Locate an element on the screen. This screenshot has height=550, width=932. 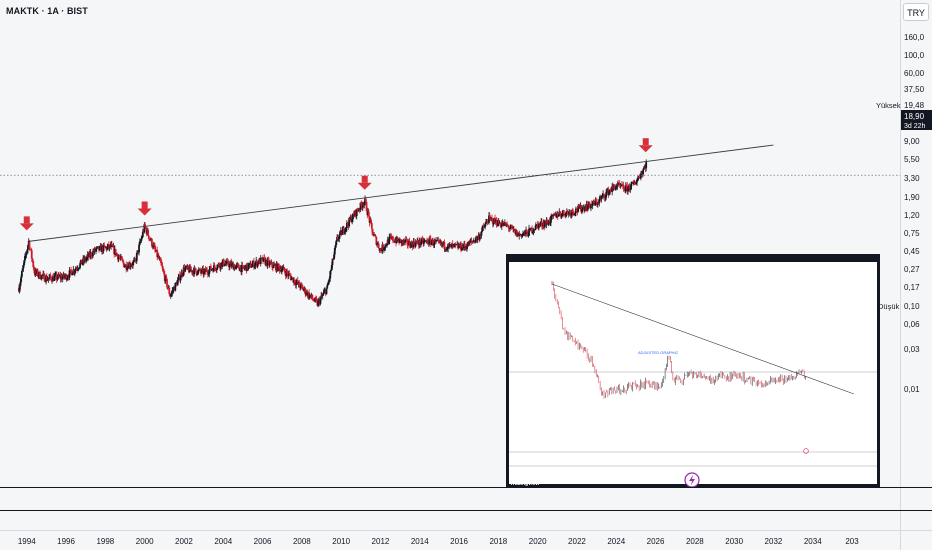
price-tick-label: 1,90 is located at coordinates (912, 197).